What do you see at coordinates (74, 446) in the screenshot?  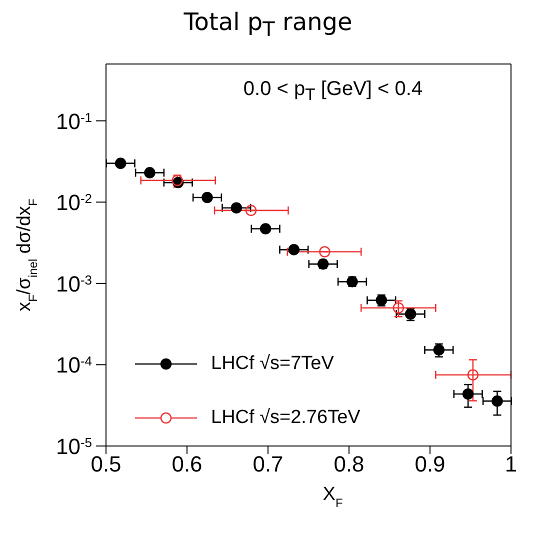 I see `y-tick-label: 10$^{-5}$` at bounding box center [74, 446].